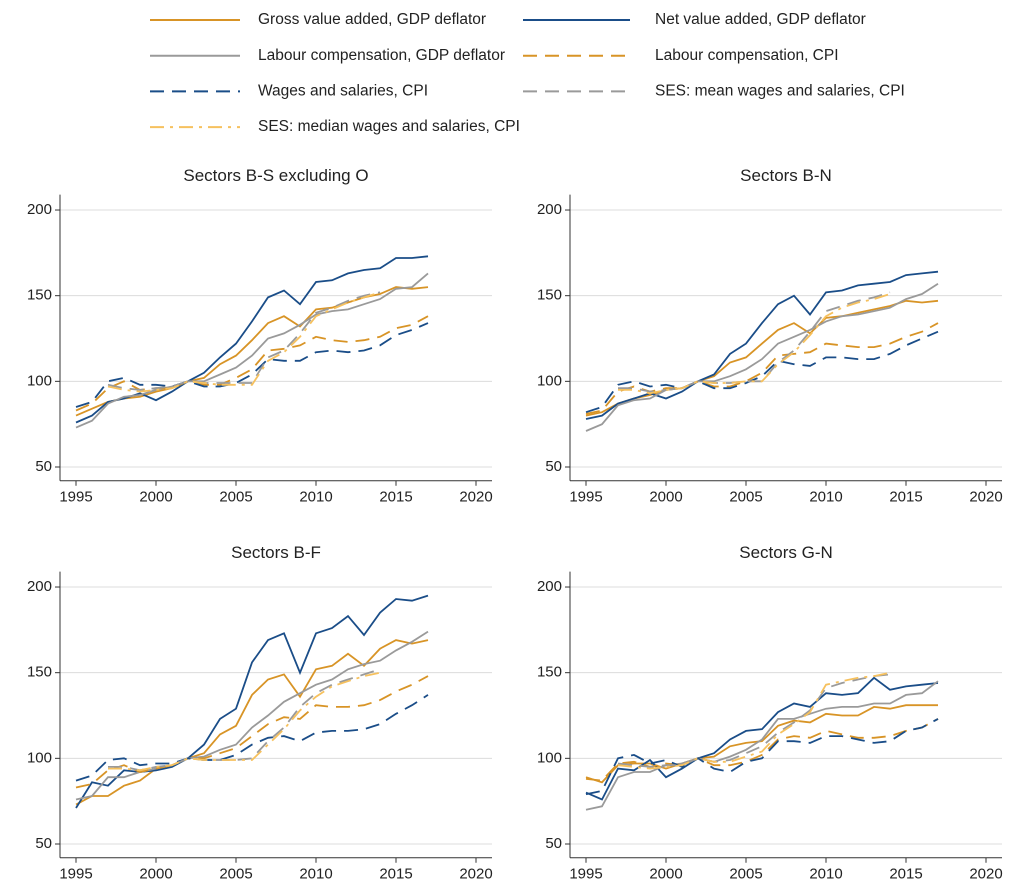 The height and width of the screenshot is (890, 1011). What do you see at coordinates (372, 19) in the screenshot?
I see `legend-label: Gross value added, GDP deflator` at bounding box center [372, 19].